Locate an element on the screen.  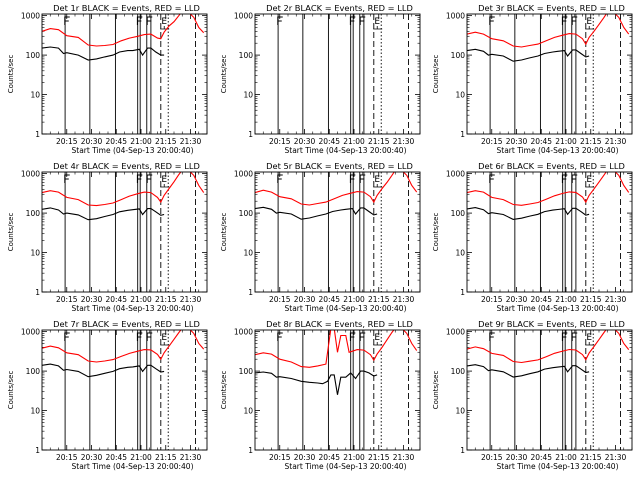
plot-frame is located at coordinates (549, 390).